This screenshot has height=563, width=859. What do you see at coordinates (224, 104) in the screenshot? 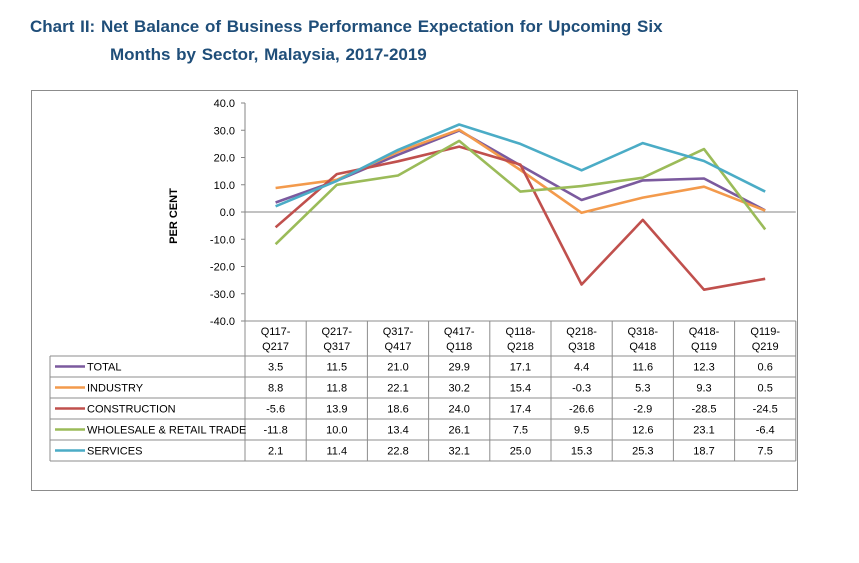
I see `y-tick-label: 40.0` at bounding box center [224, 104].